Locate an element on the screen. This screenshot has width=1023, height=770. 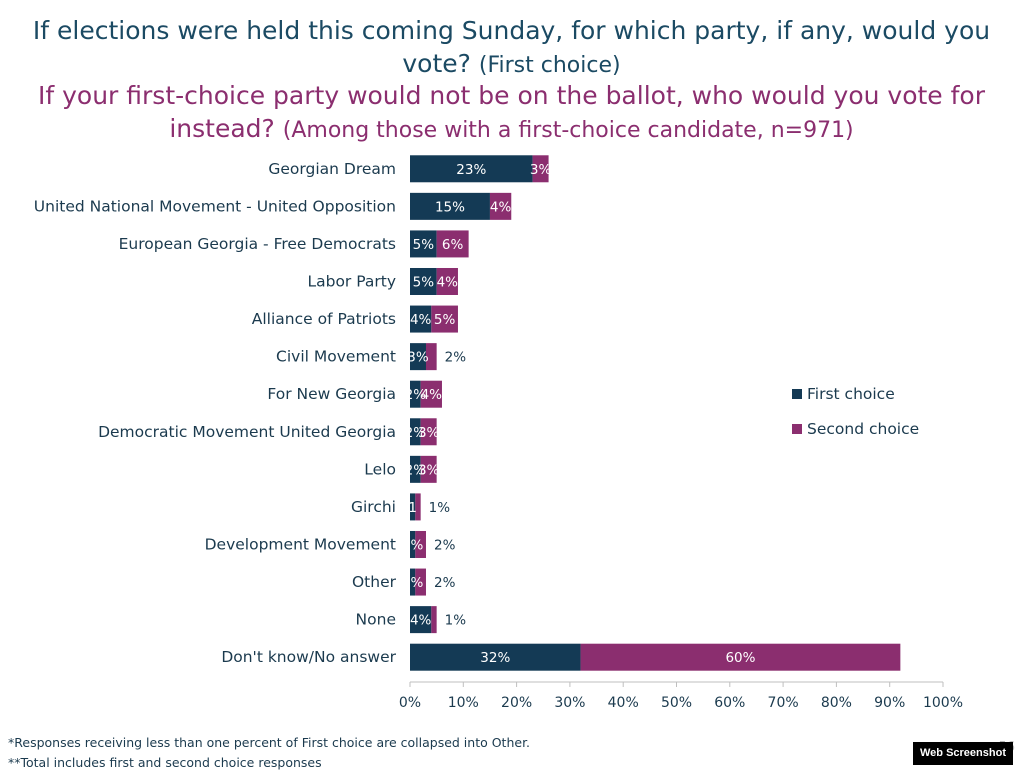
x-tick-label: 50% is located at coordinates (676, 703).